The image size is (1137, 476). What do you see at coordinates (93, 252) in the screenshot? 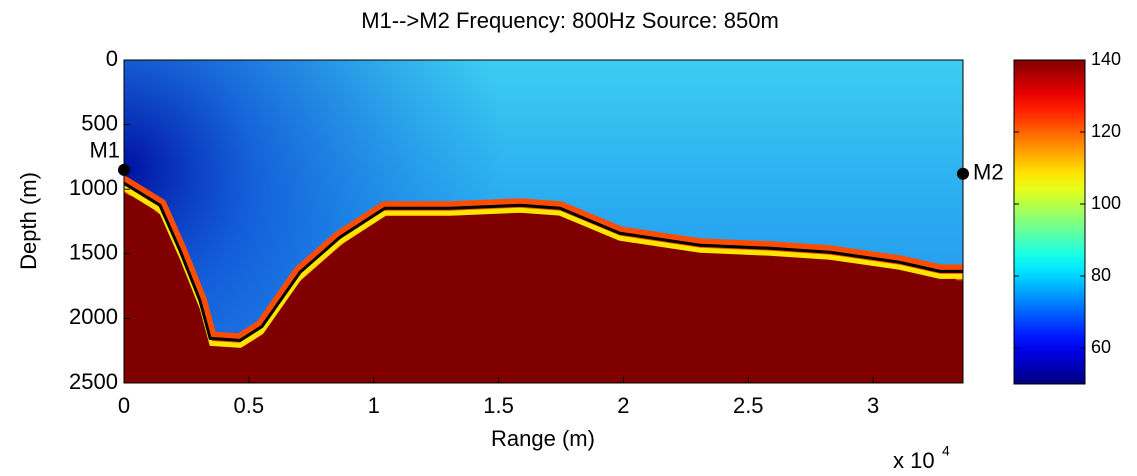
I see `y-tick-label: 1500` at bounding box center [93, 252].